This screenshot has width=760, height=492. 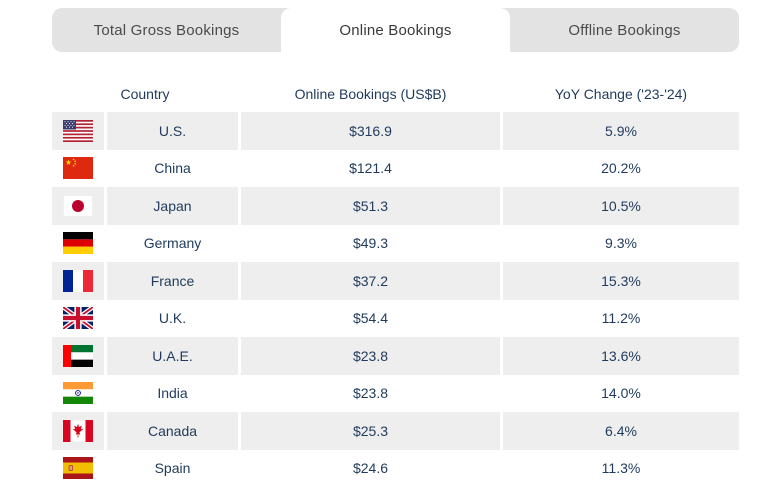 I want to click on tab-online-bookings: Online Bookings, so click(x=395, y=34).